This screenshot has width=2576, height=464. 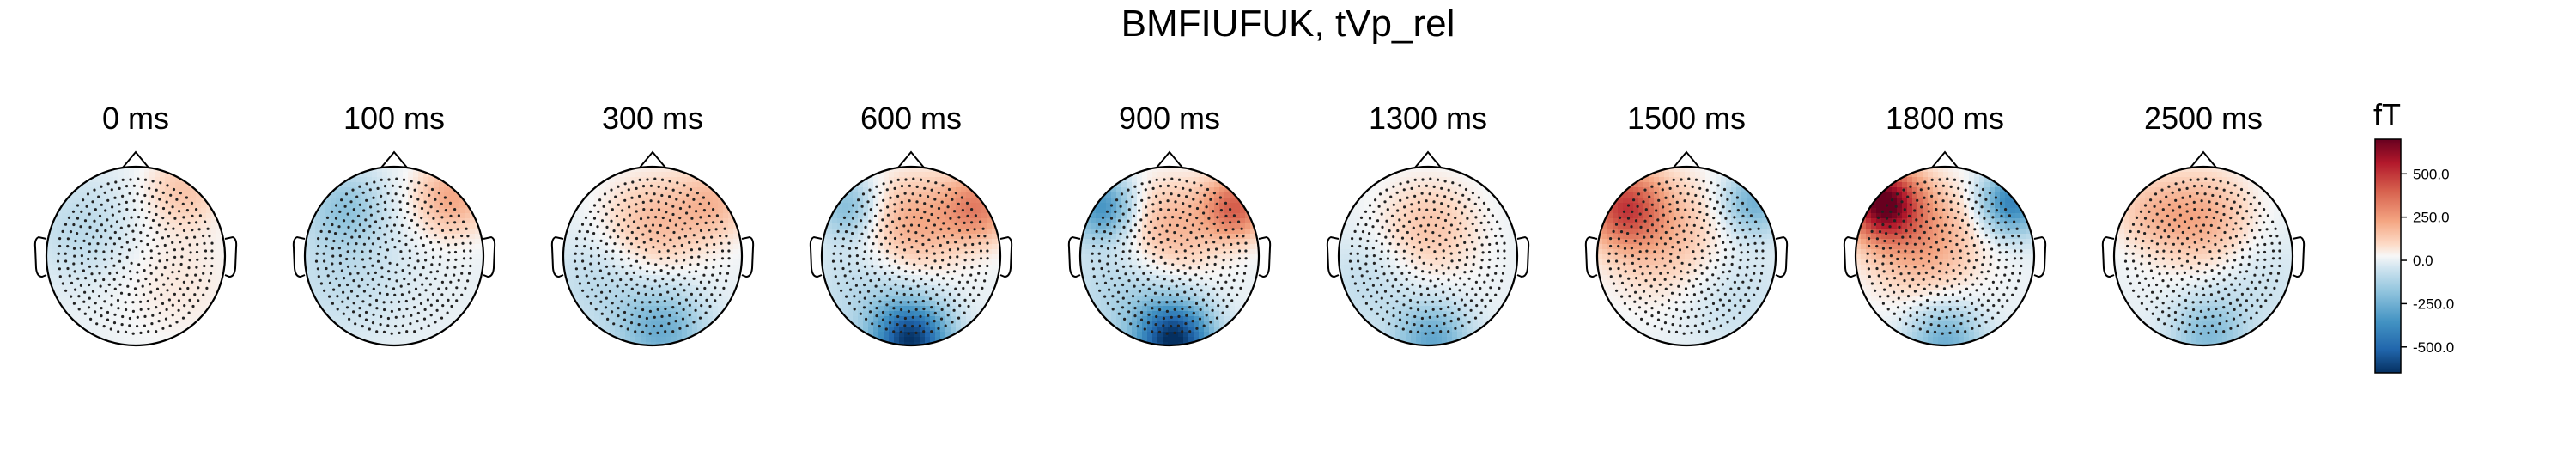 I want to click on figure-title: BMFIUFUK, tVp_rel, so click(x=1288, y=24).